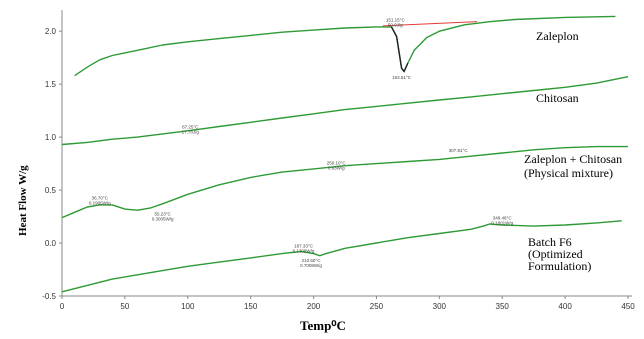 This screenshot has height=339, width=644. What do you see at coordinates (396, 20) in the screenshot?
I see `peak-annotation-line: 151.15°C` at bounding box center [396, 20].